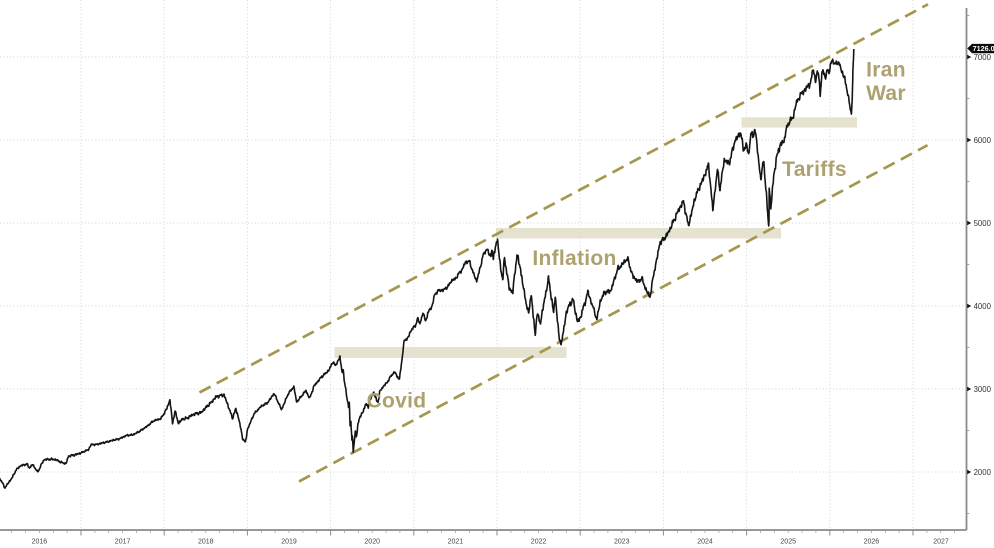 The width and height of the screenshot is (994, 548). Describe the element at coordinates (123, 542) in the screenshot. I see `svg-text: 2017` at that location.